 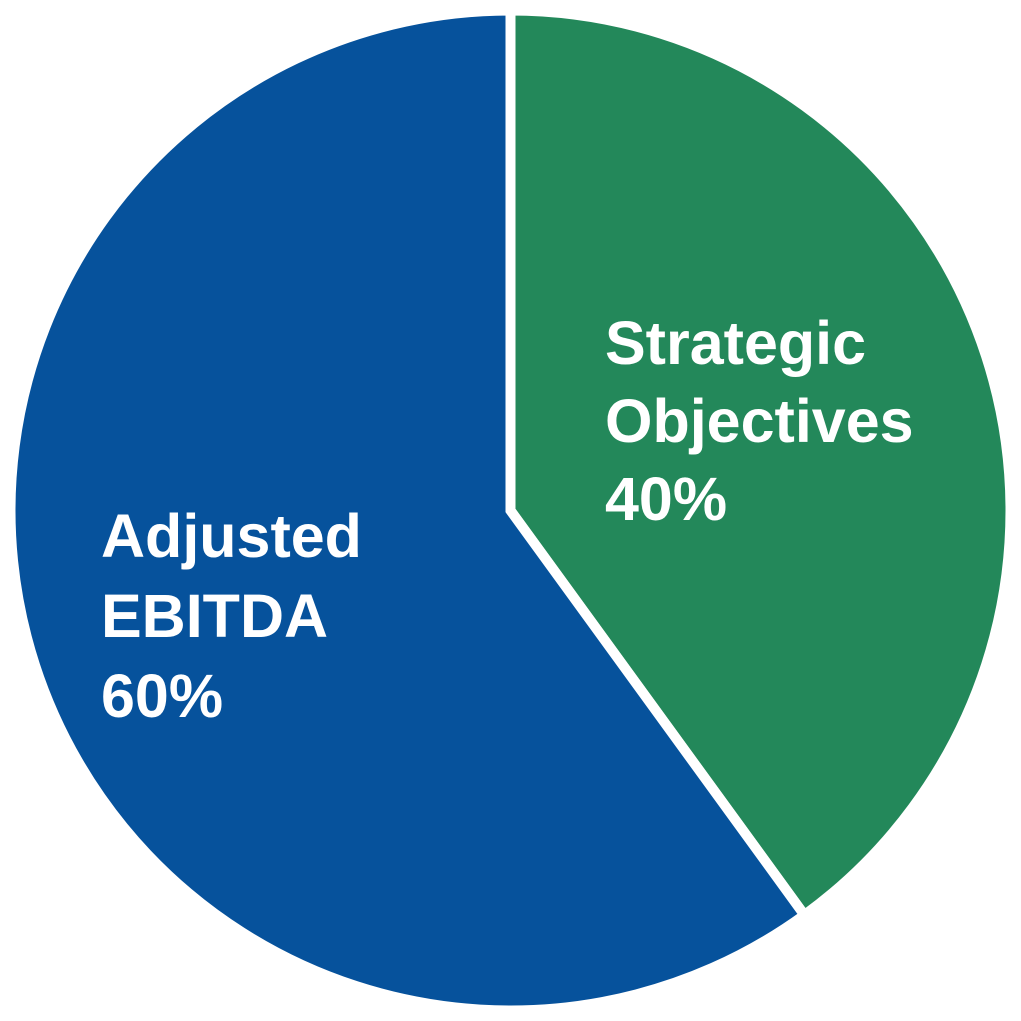 I want to click on adjusted-ebitda-label-line-1: Adjusted, so click(x=231, y=536).